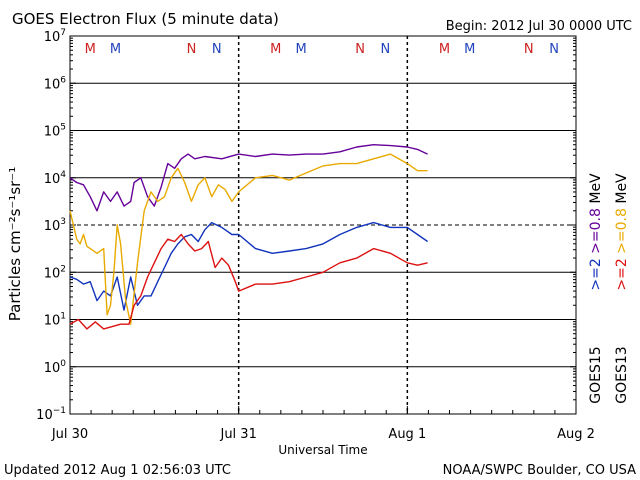 This screenshot has height=480, width=640. Describe the element at coordinates (323, 424) in the screenshot. I see `x-axis-ticks: Jul 30 Jul 31 Aug 1 Aug 2` at that location.